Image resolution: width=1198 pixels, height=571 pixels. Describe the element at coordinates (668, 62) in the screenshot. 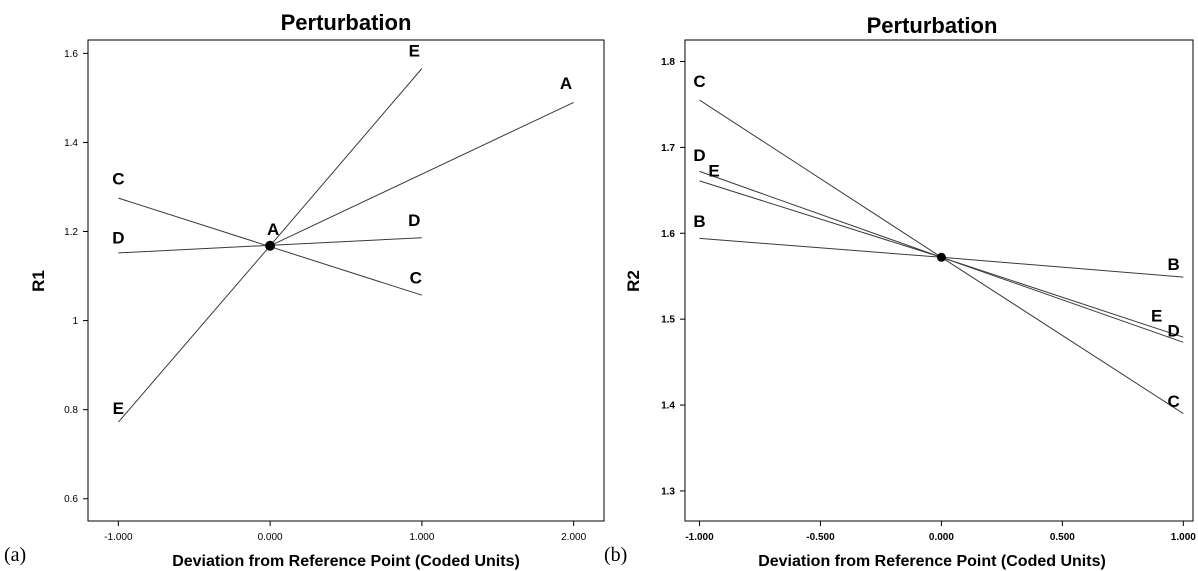

I see `y-tick-label: 1.8` at that location.